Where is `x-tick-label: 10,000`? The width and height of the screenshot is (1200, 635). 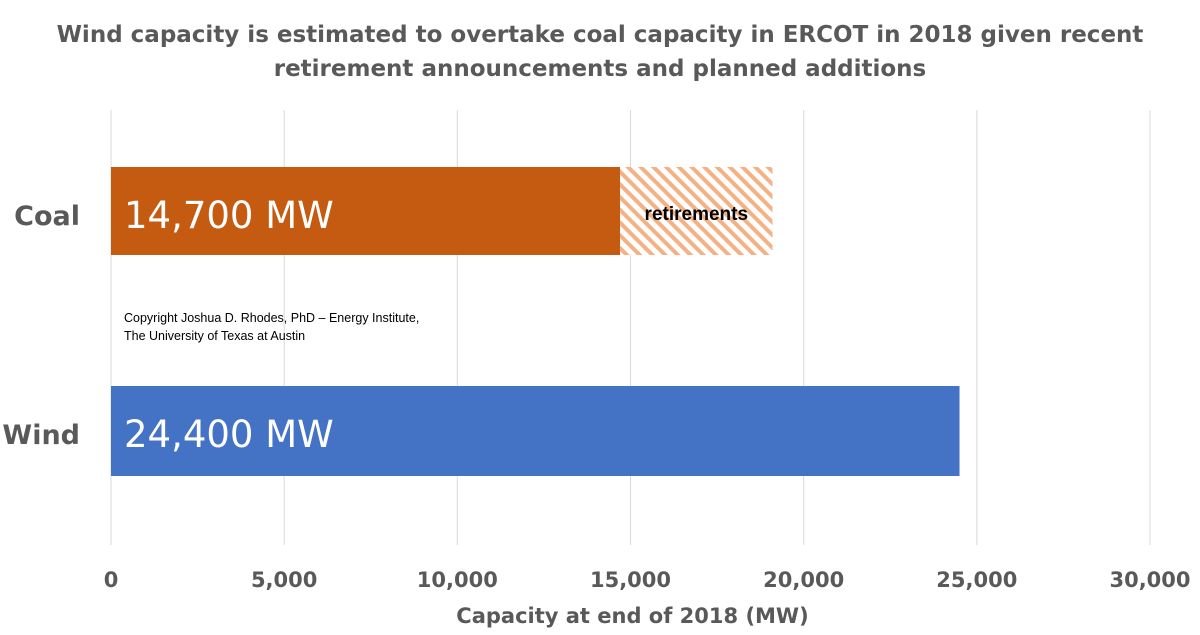
x-tick-label: 10,000 is located at coordinates (457, 580).